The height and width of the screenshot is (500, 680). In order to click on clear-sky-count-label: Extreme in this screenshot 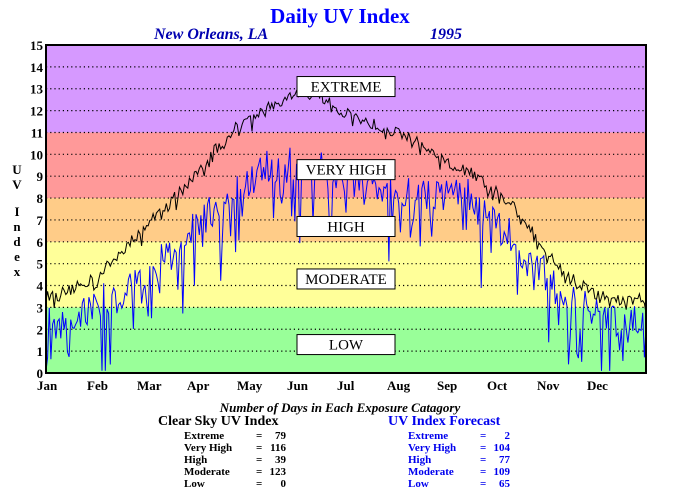, I will do `click(204, 436)`.